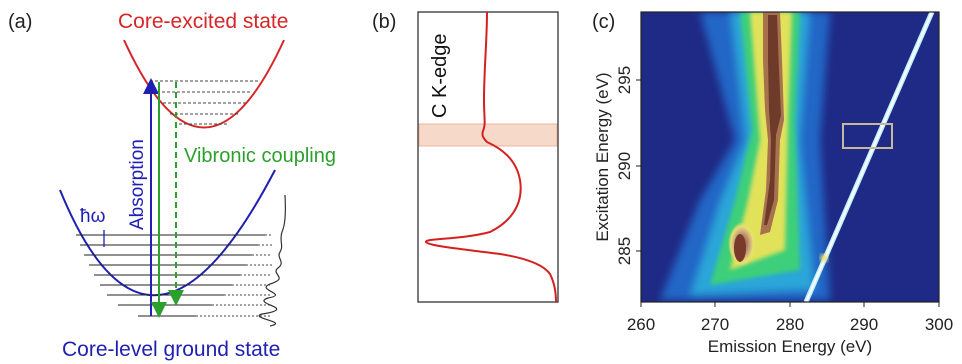 Image resolution: width=962 pixels, height=364 pixels. What do you see at coordinates (234, 275) in the screenshot?
I see `ground-level-dots` at bounding box center [234, 275].